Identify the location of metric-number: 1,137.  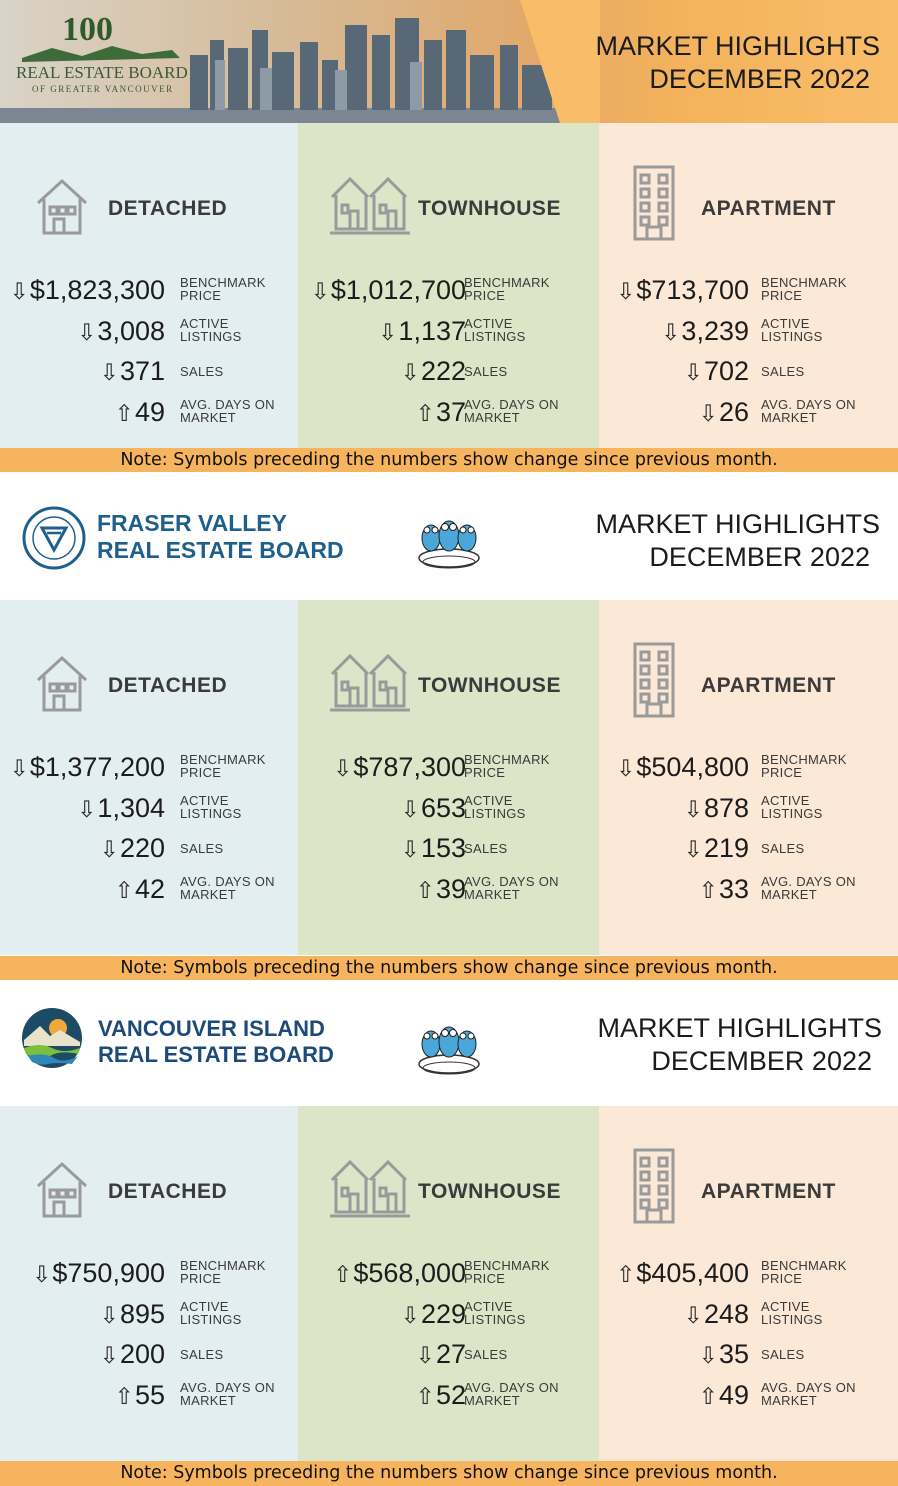
(432, 331).